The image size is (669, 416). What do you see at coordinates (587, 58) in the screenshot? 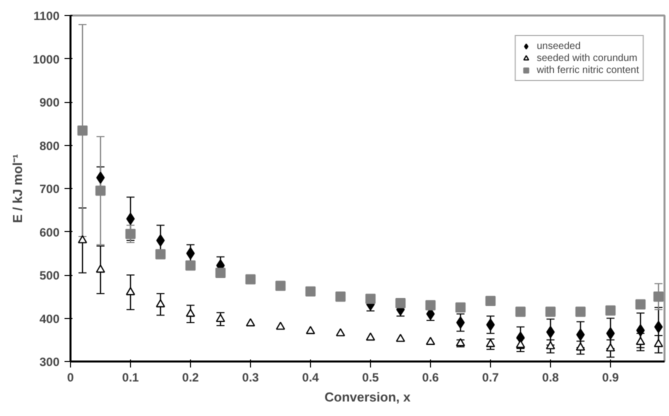
I see `legend-label: seeded with corundum` at bounding box center [587, 58].